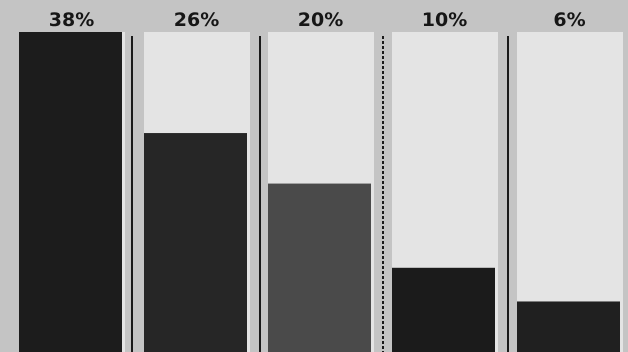 This screenshot has height=352, width=628. What do you see at coordinates (196, 20) in the screenshot?
I see `bar-value-label-2: 26%` at bounding box center [196, 20].